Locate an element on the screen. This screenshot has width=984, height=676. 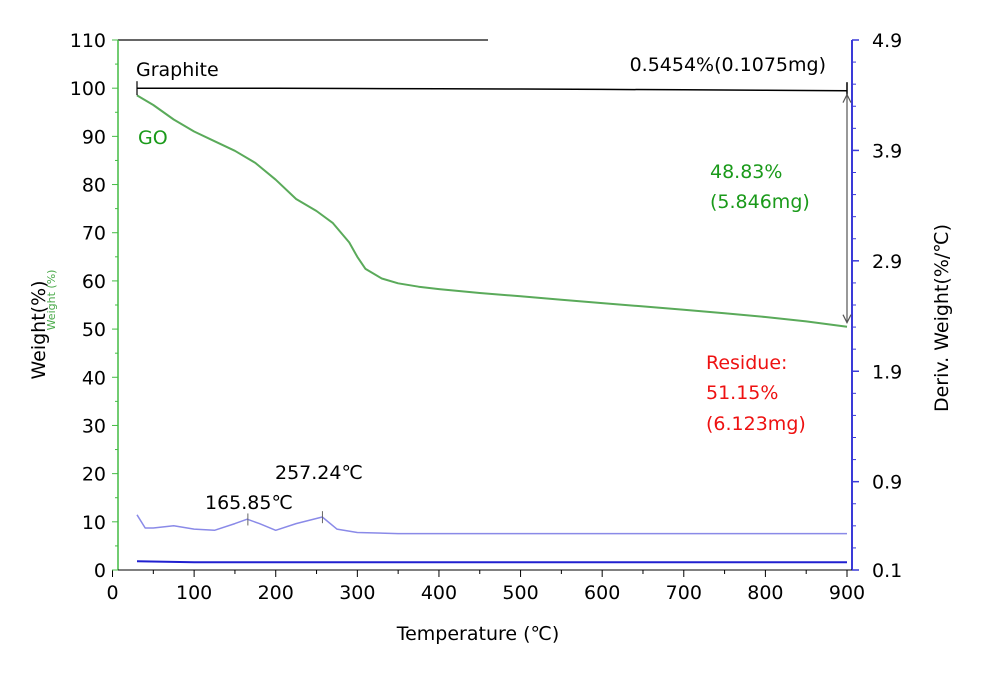
y-tick-label: 20 is located at coordinates (94, 475).